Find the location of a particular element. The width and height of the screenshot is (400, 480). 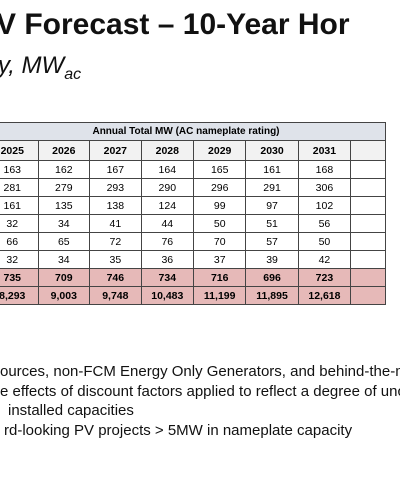

subtitle: y, MWac is located at coordinates (40, 68).